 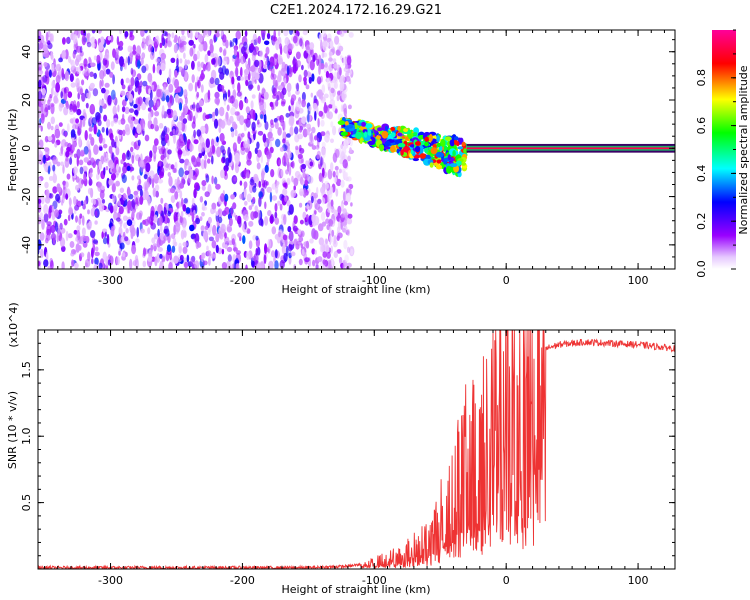 What do you see at coordinates (26, 245) in the screenshot?
I see `spectrogram-ytick-label: -40` at bounding box center [26, 245].